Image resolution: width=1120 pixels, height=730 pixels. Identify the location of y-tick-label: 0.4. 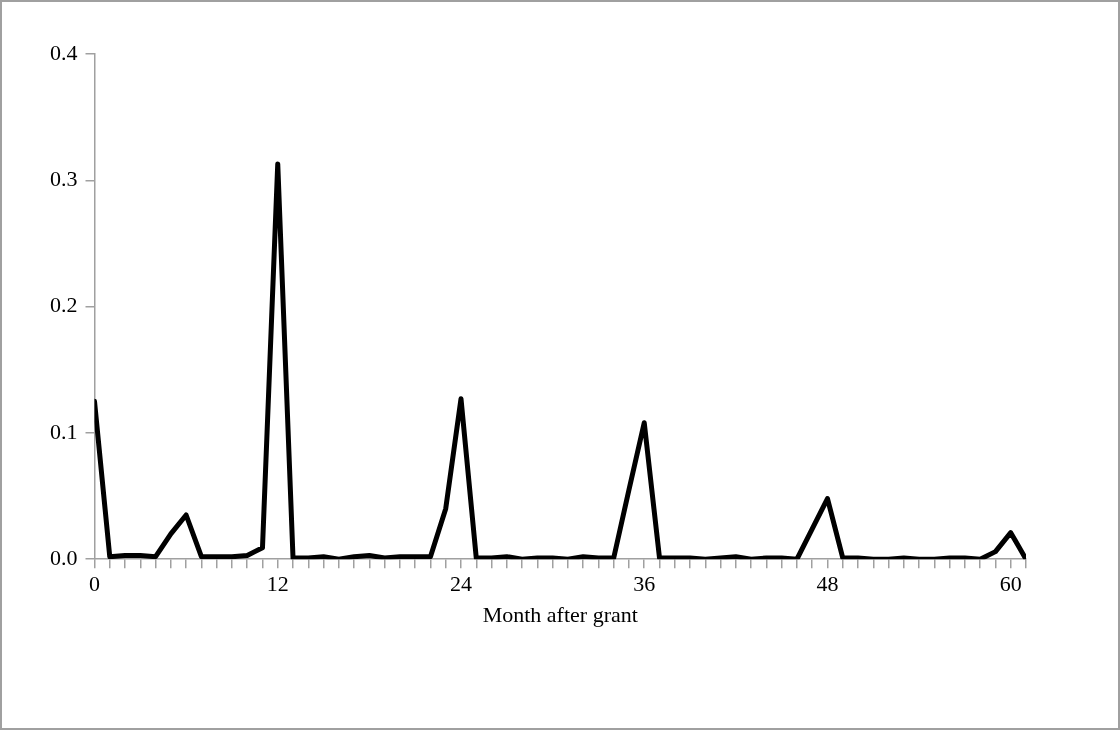
(64, 52).